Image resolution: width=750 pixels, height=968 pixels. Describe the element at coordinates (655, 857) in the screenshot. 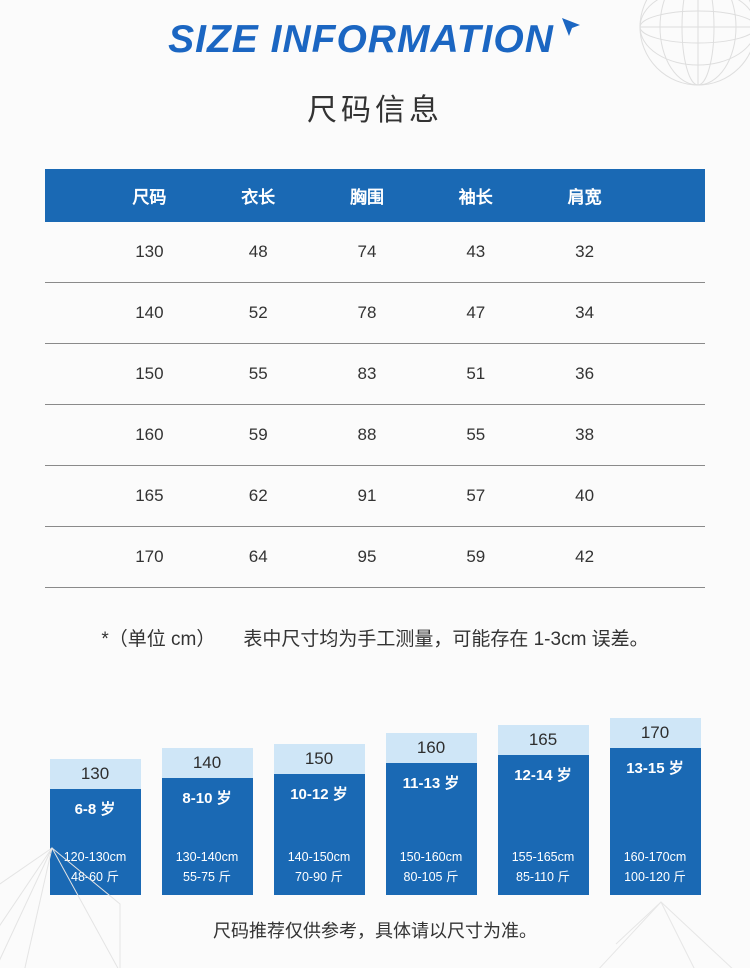

I see `bar-height-range: 160-170cm` at that location.